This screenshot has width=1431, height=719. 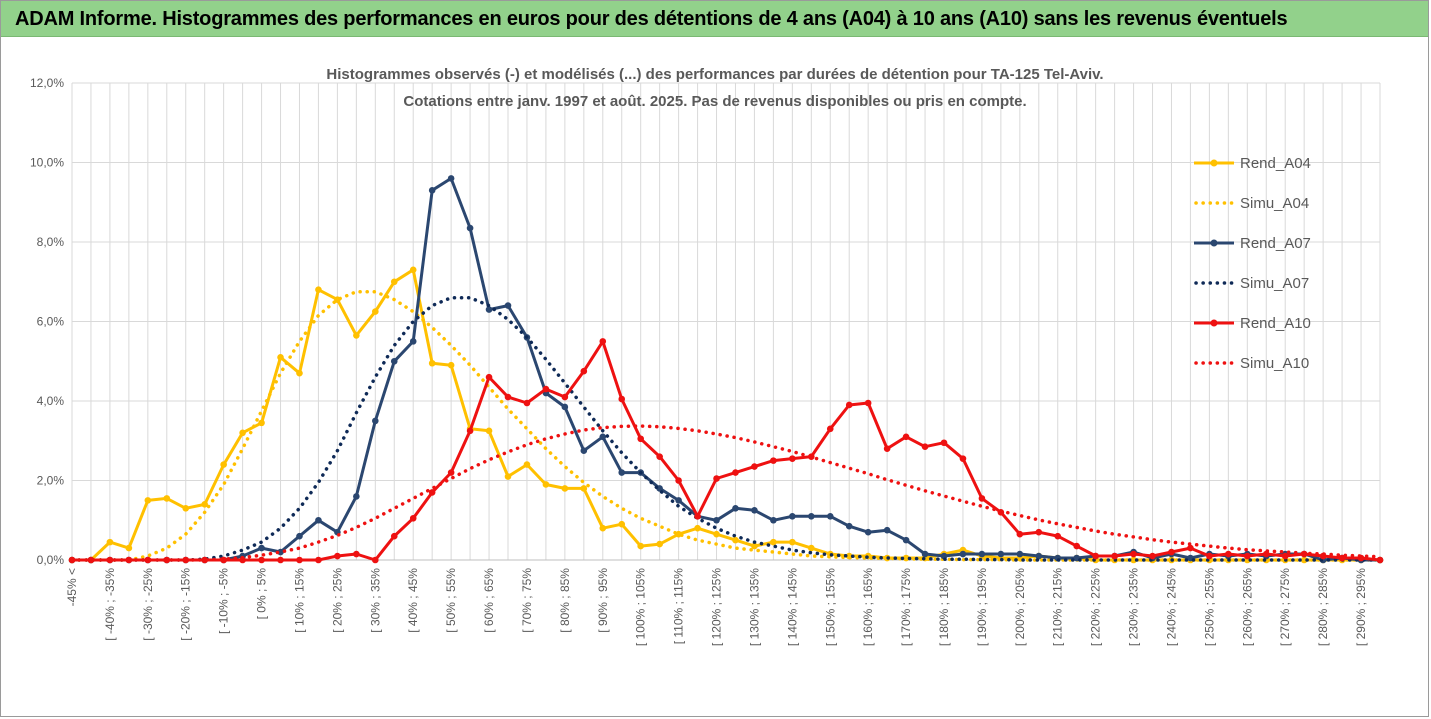 What do you see at coordinates (51, 560) in the screenshot?
I see `y-tick-label: 0,0%` at bounding box center [51, 560].